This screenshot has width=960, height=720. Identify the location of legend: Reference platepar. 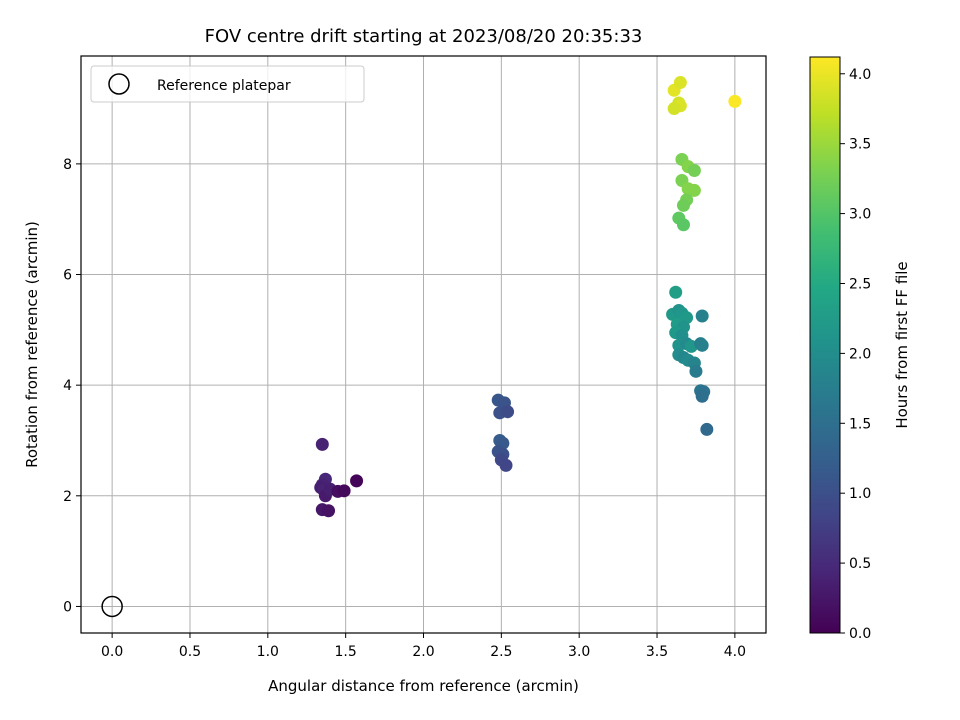
(227, 84).